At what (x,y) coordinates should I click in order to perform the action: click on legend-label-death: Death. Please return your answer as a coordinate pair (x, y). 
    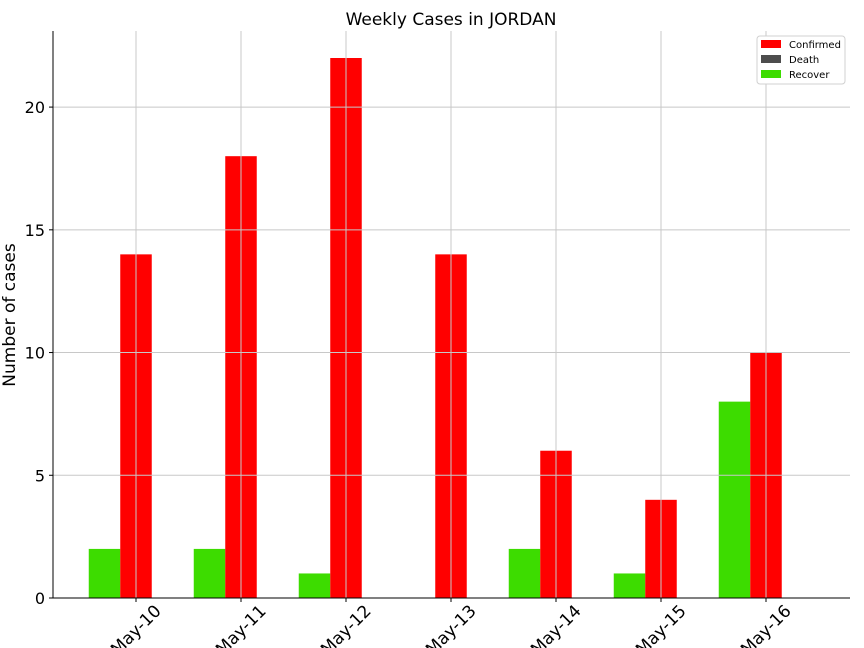
    Looking at the image, I should click on (804, 60).